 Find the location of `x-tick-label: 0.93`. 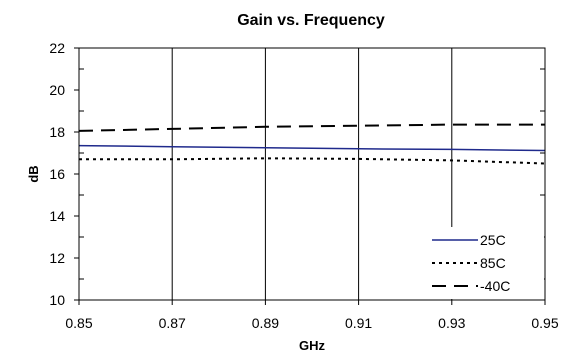

x-tick-label: 0.93 is located at coordinates (451, 323).